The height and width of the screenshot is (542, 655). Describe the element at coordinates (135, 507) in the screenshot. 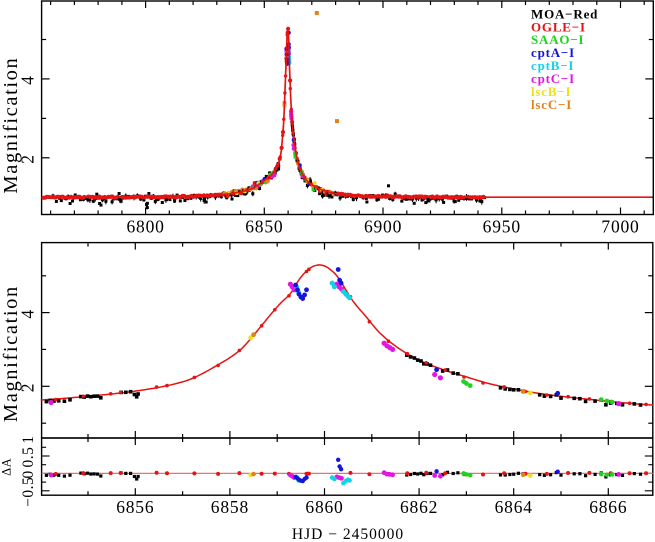

I see `svg-text: 6856` at that location.